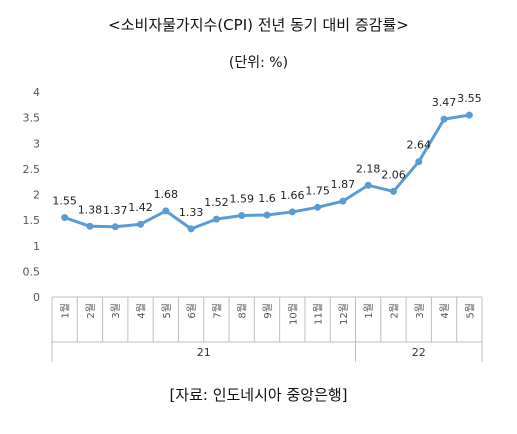 The width and height of the screenshot is (517, 434). Describe the element at coordinates (393, 174) in the screenshot. I see `data-label: 2.06` at that location.